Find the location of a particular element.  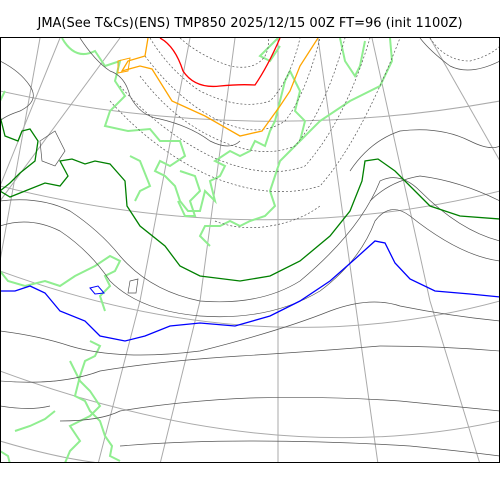

isotherm-blue is located at coordinates (97, 290).